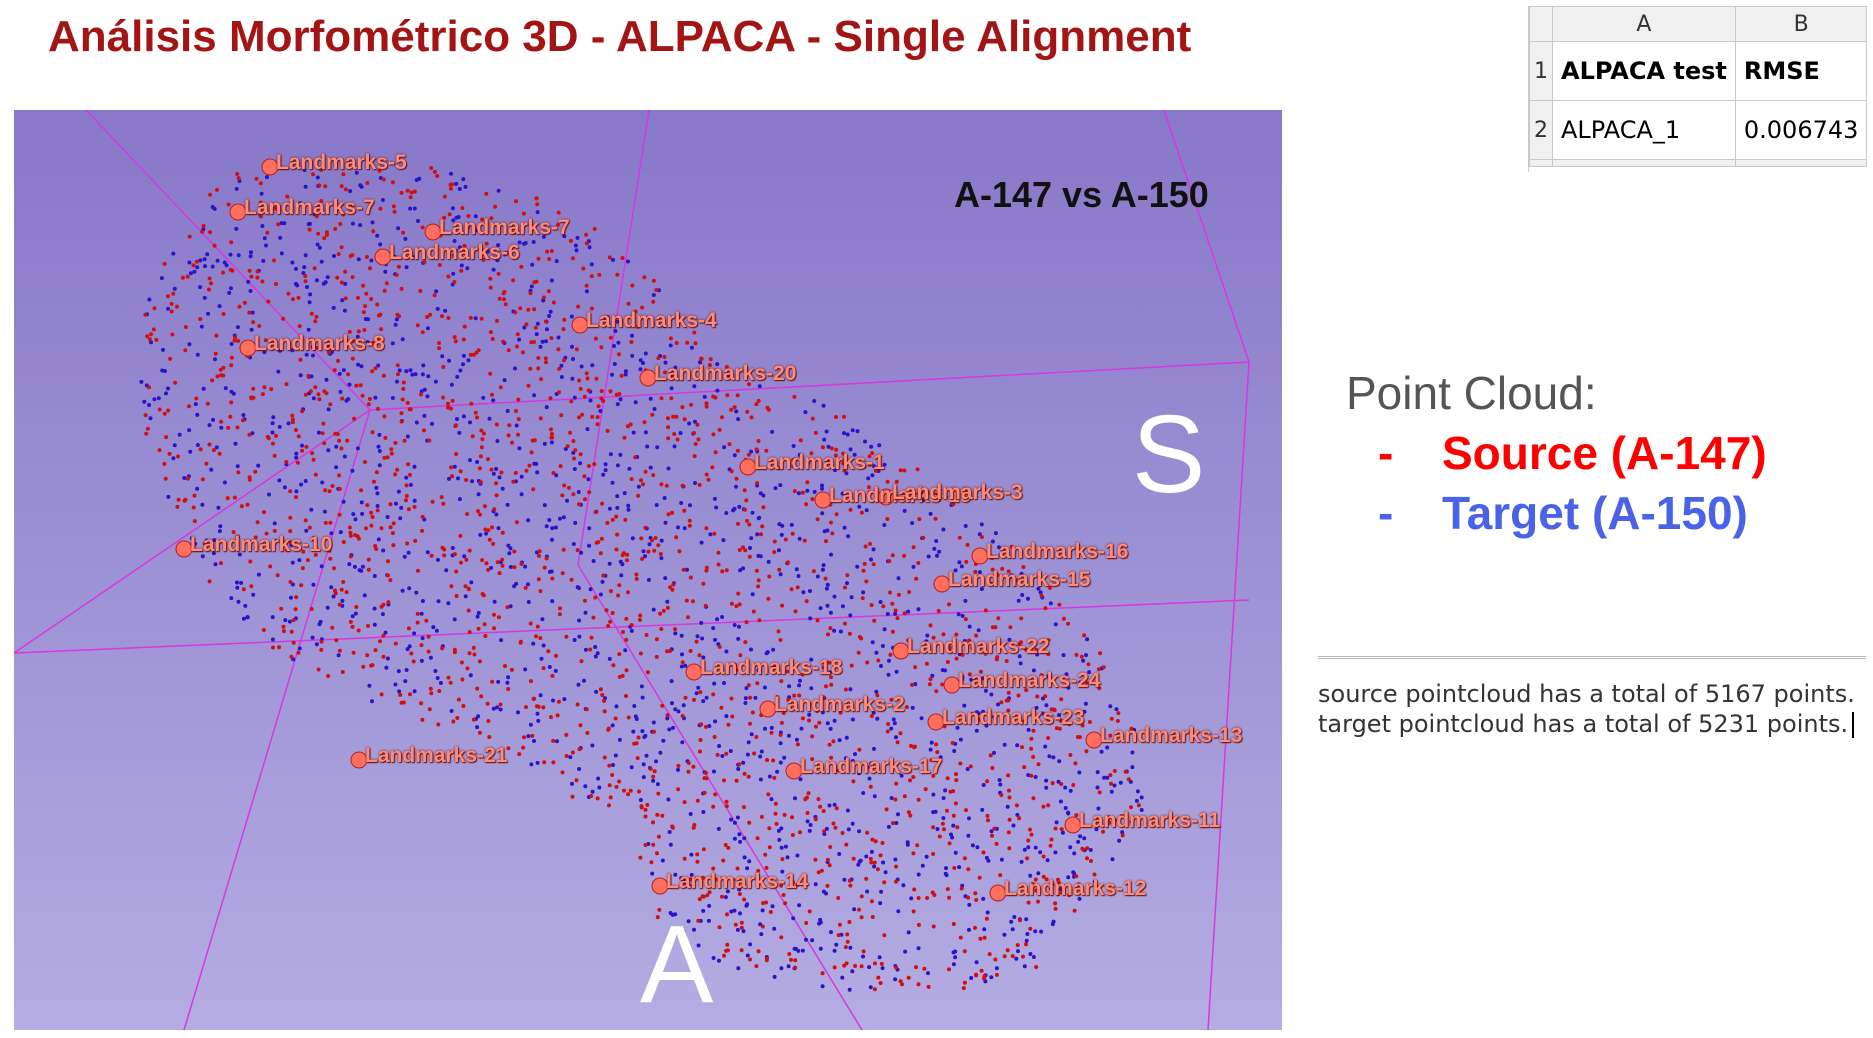 The width and height of the screenshot is (1873, 1038). What do you see at coordinates (248, 348) in the screenshot?
I see `landmark-marker` at bounding box center [248, 348].